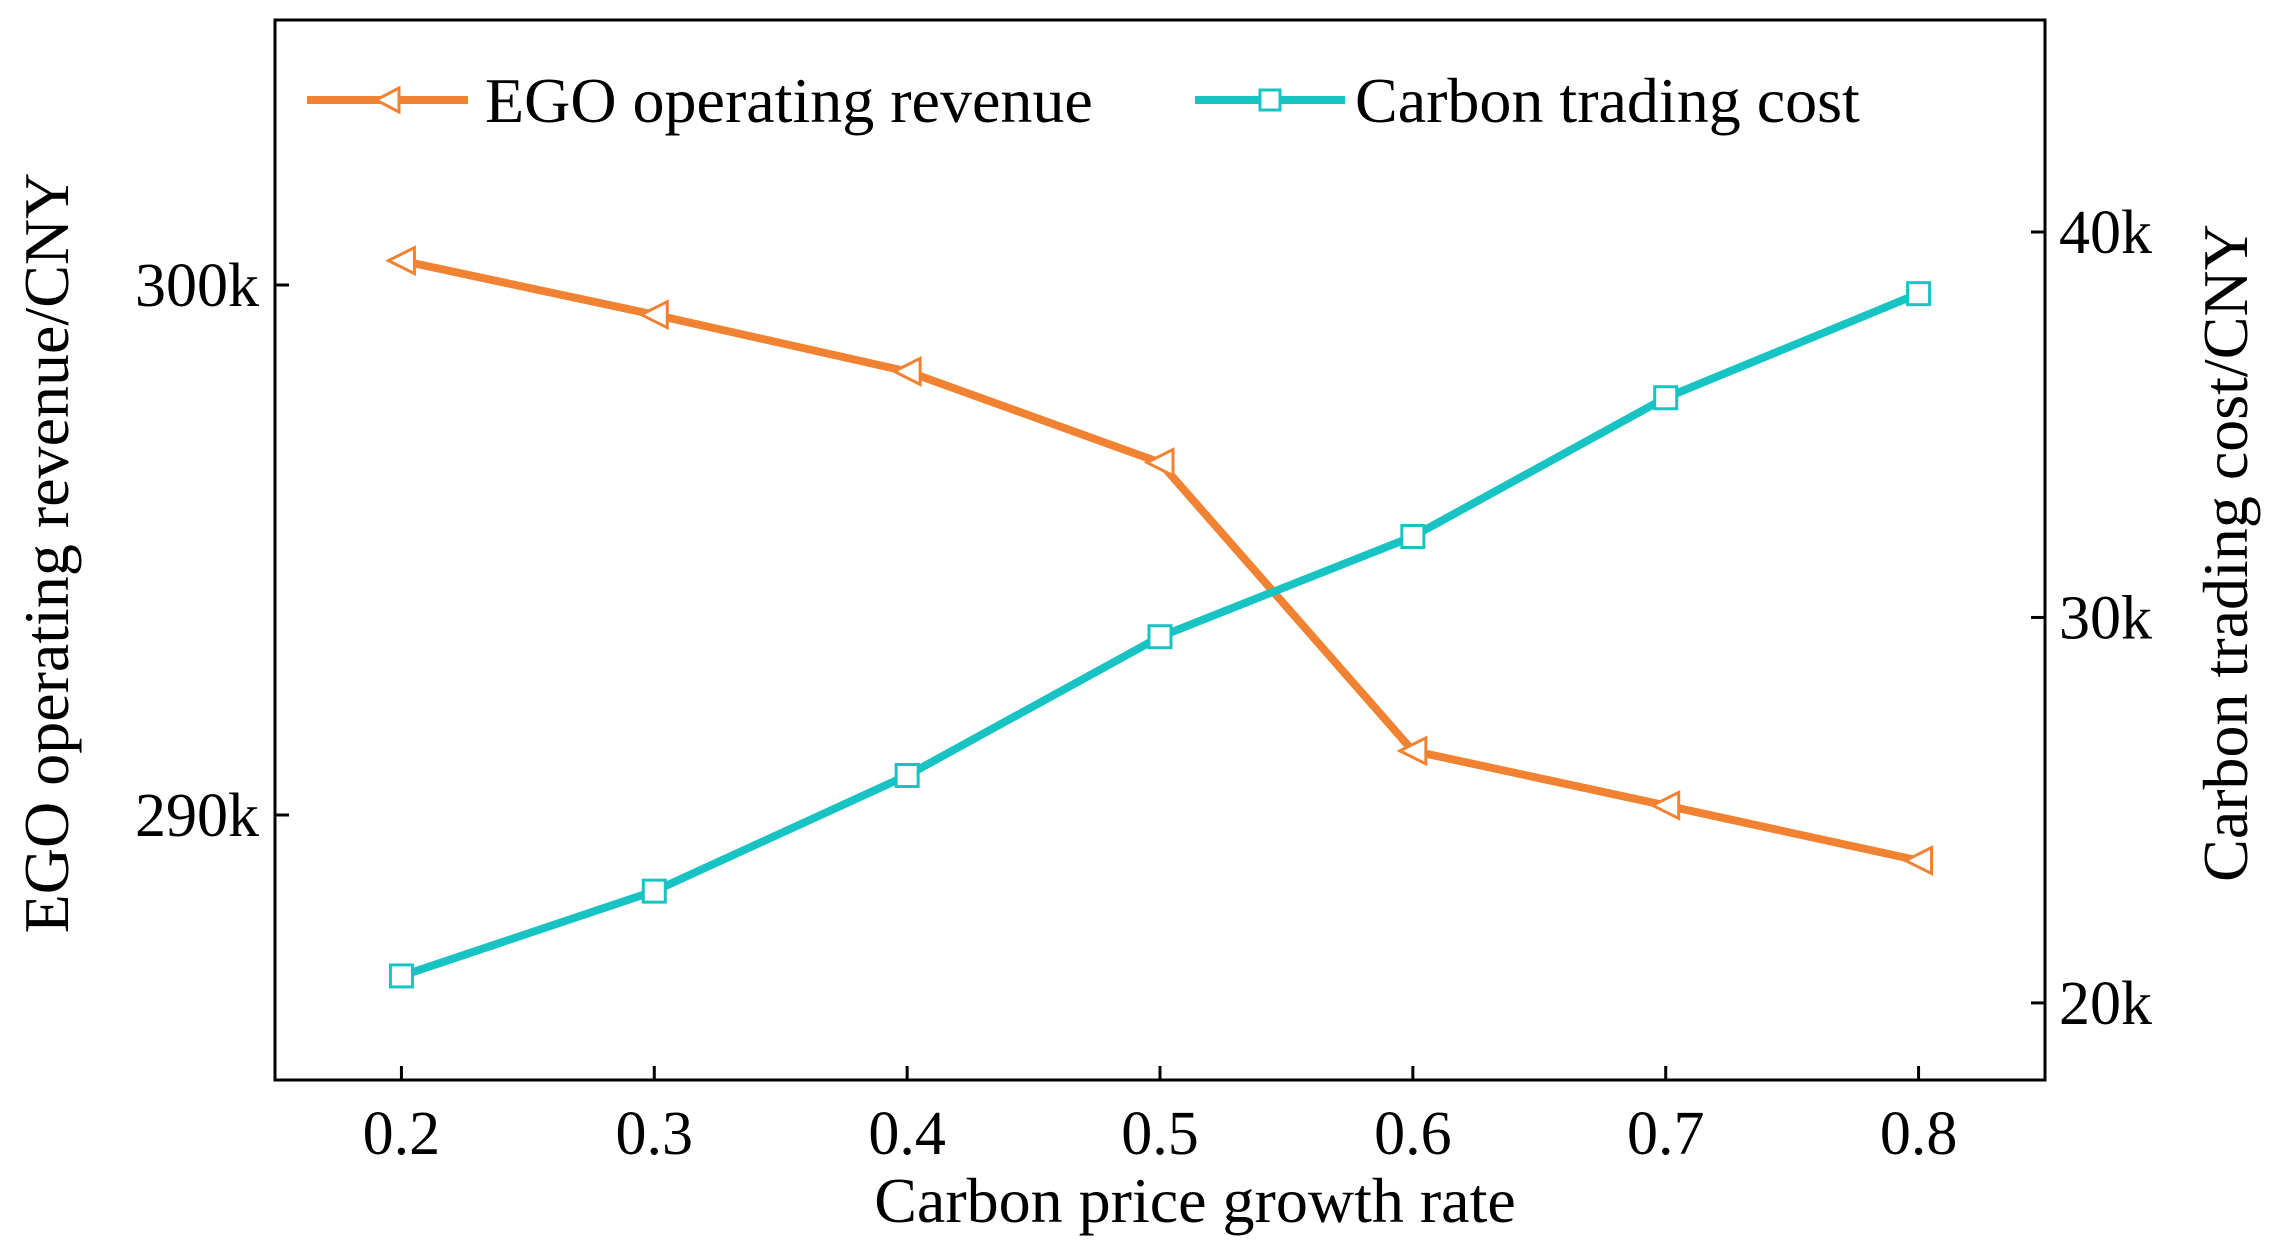  Describe the element at coordinates (907, 1134) in the screenshot. I see `x-tick-label: 0.4` at that location.